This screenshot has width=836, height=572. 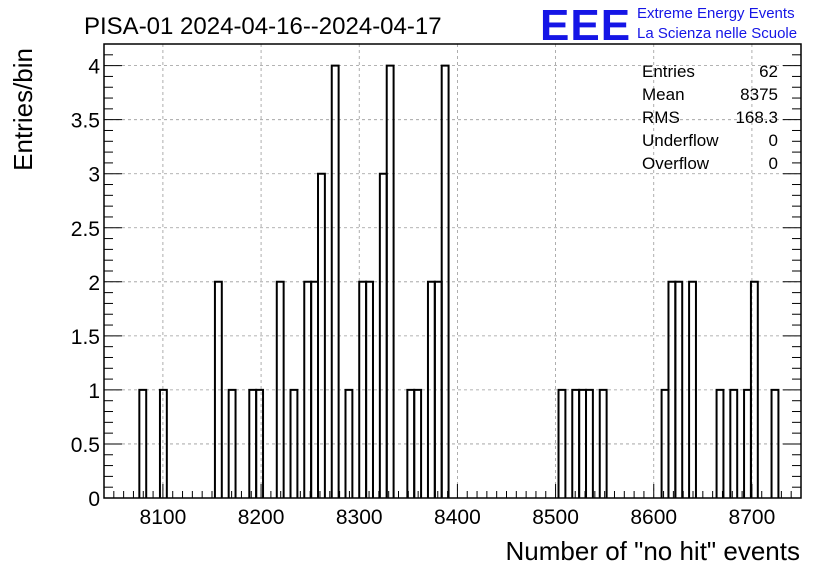 What do you see at coordinates (676, 163) in the screenshot?
I see `stats-label: Overflow` at bounding box center [676, 163].